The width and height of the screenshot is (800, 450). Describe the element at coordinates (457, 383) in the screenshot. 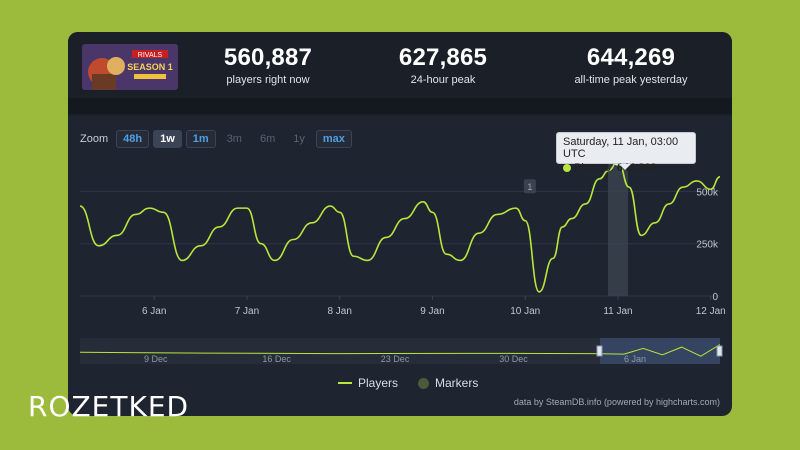

I see `legend-markers-label: Markers` at that location.